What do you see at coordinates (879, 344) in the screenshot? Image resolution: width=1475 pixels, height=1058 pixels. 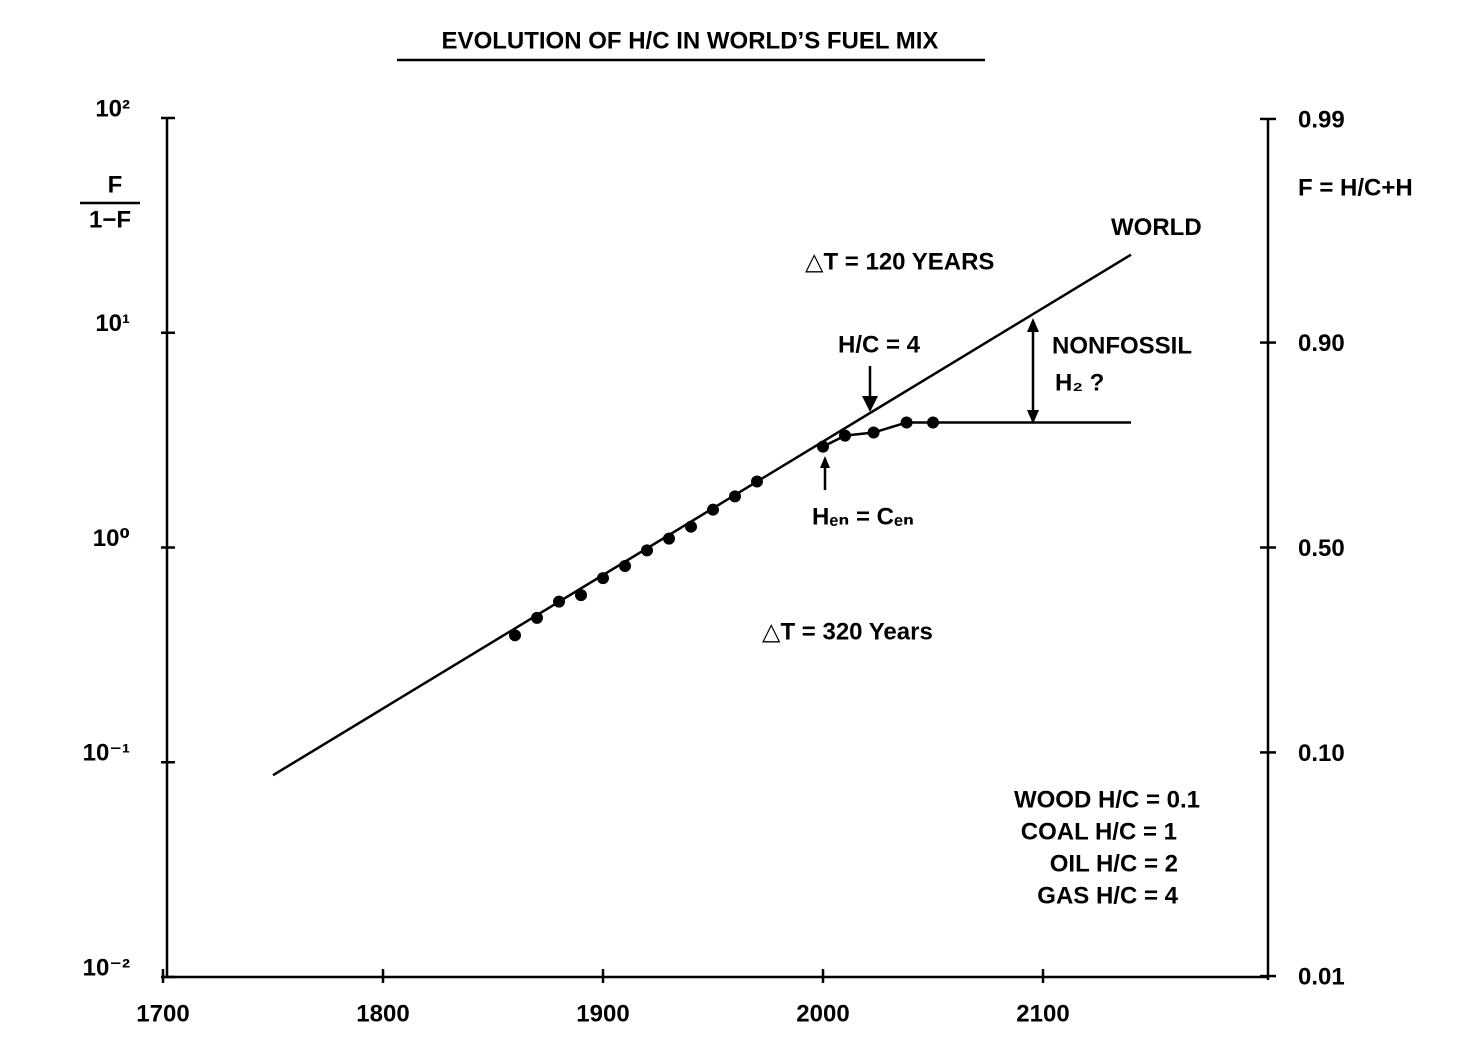 I see `annotation: H/C = 4` at bounding box center [879, 344].